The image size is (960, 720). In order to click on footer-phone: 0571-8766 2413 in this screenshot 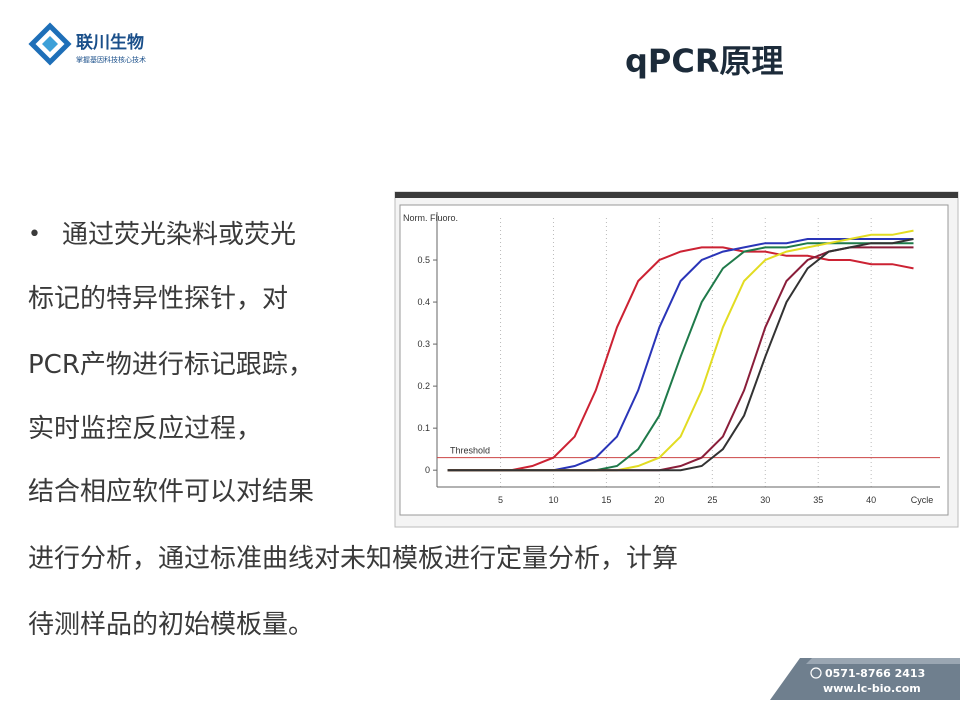, I will do `click(875, 673)`.